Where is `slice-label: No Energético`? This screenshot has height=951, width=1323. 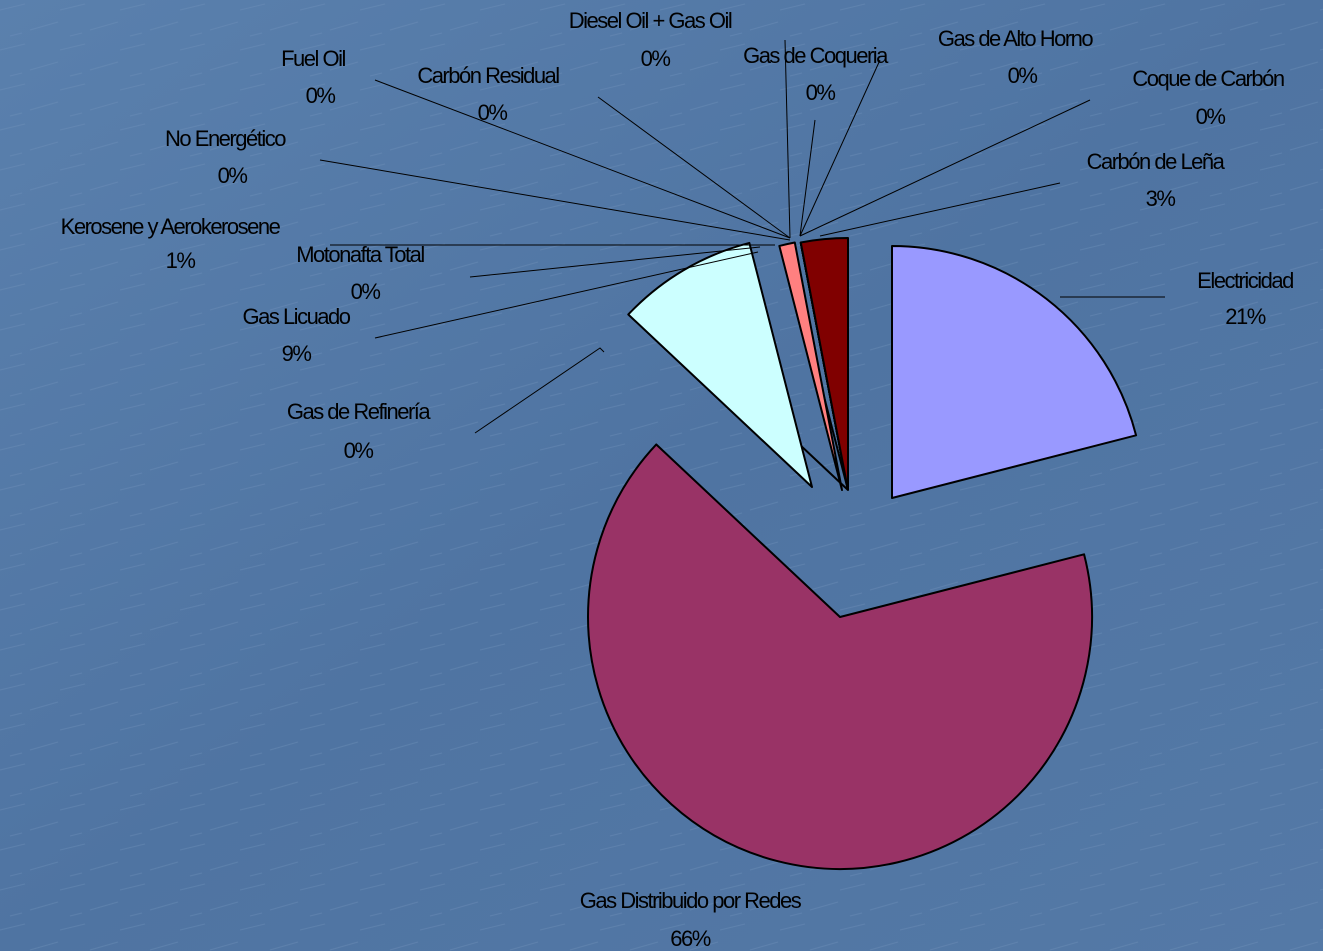
slice-label: No Energético is located at coordinates (225, 138).